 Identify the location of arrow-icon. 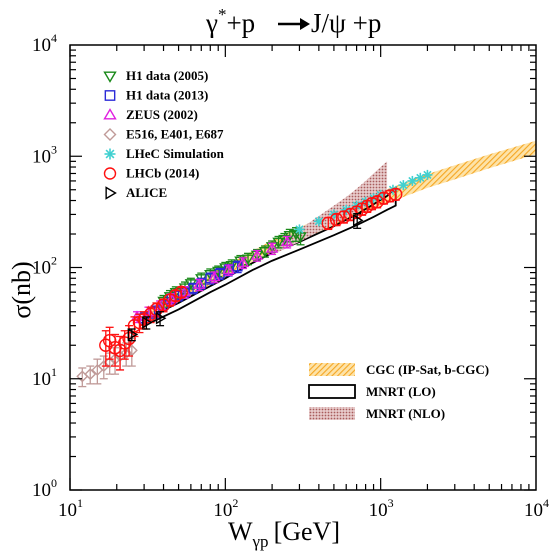
(294, 24).